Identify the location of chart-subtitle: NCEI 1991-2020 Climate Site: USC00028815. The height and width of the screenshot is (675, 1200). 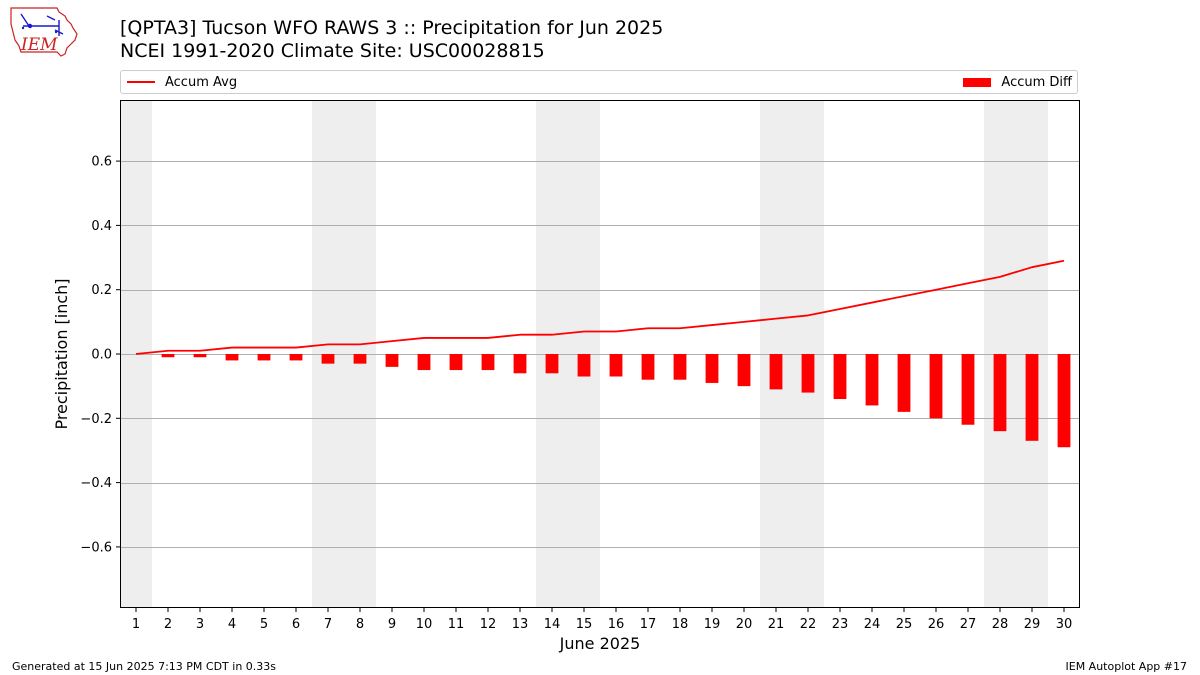
(332, 51).